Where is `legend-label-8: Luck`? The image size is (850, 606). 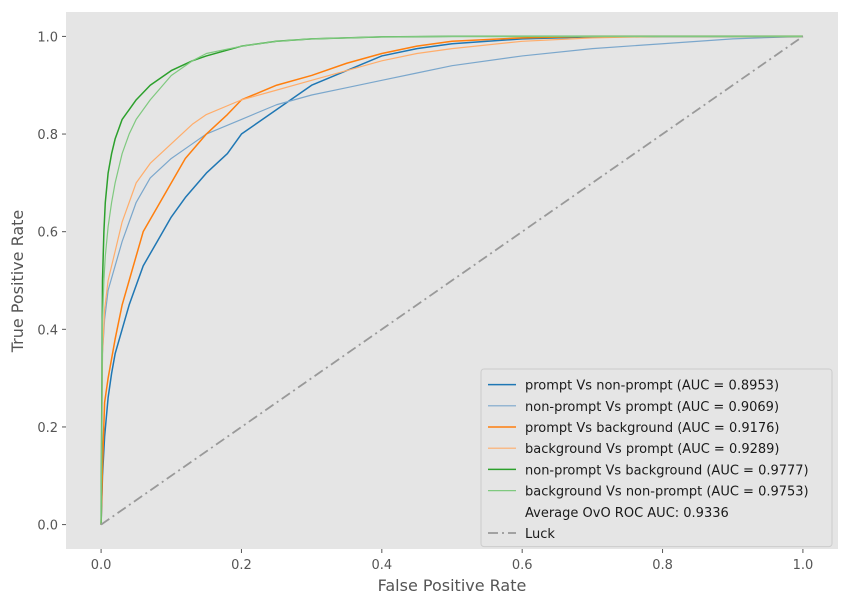 legend-label-8: Luck is located at coordinates (540, 534).